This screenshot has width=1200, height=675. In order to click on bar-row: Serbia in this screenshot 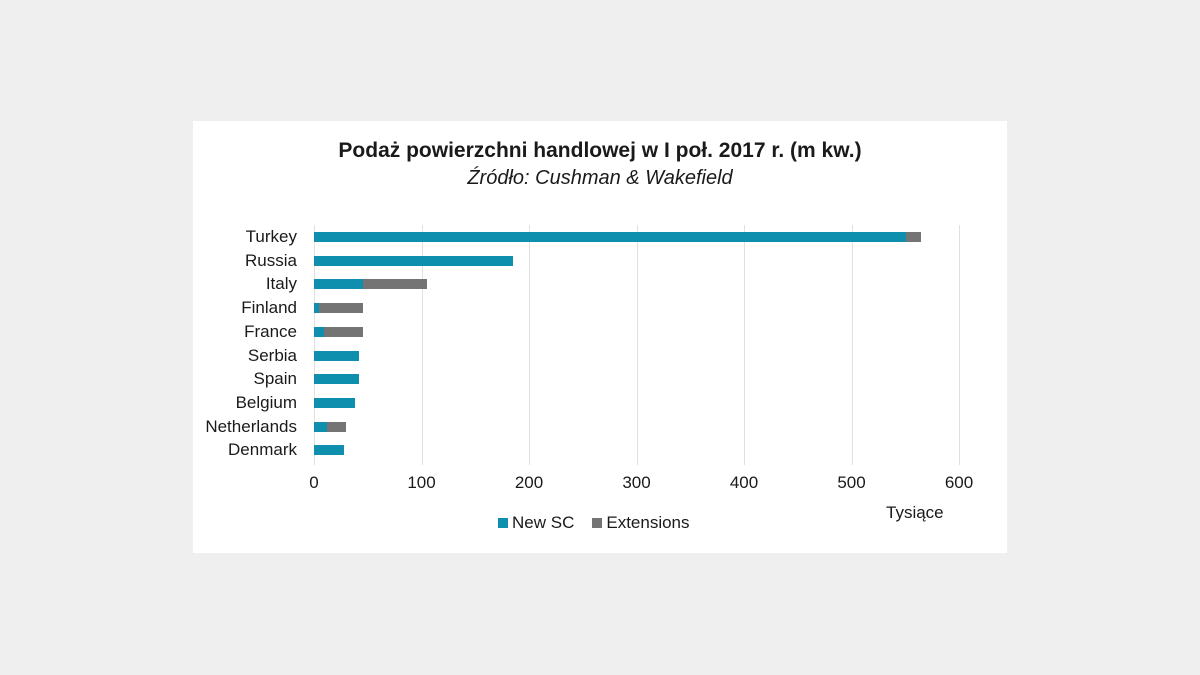, I will do `click(603, 356)`.